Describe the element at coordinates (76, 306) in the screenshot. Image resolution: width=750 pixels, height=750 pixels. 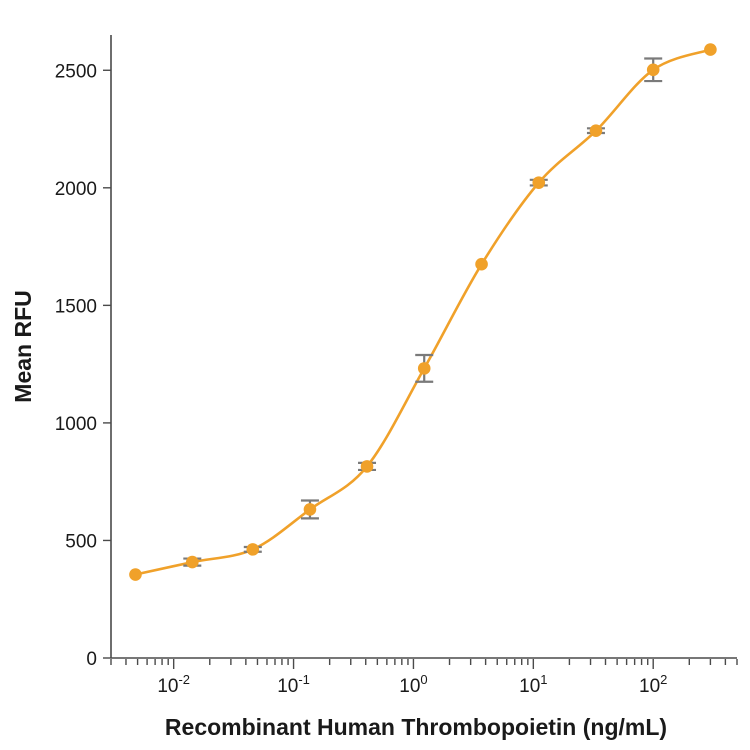
I see `y-tick-label: 1500` at that location.